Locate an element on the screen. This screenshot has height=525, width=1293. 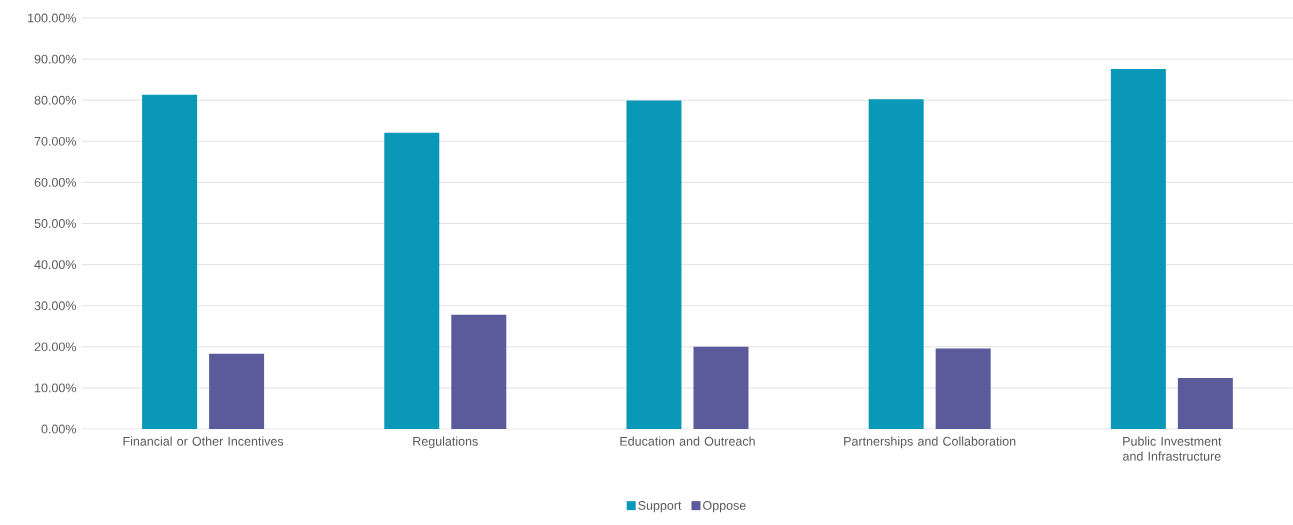
y-tick-label: 60.00% is located at coordinates (55, 182).